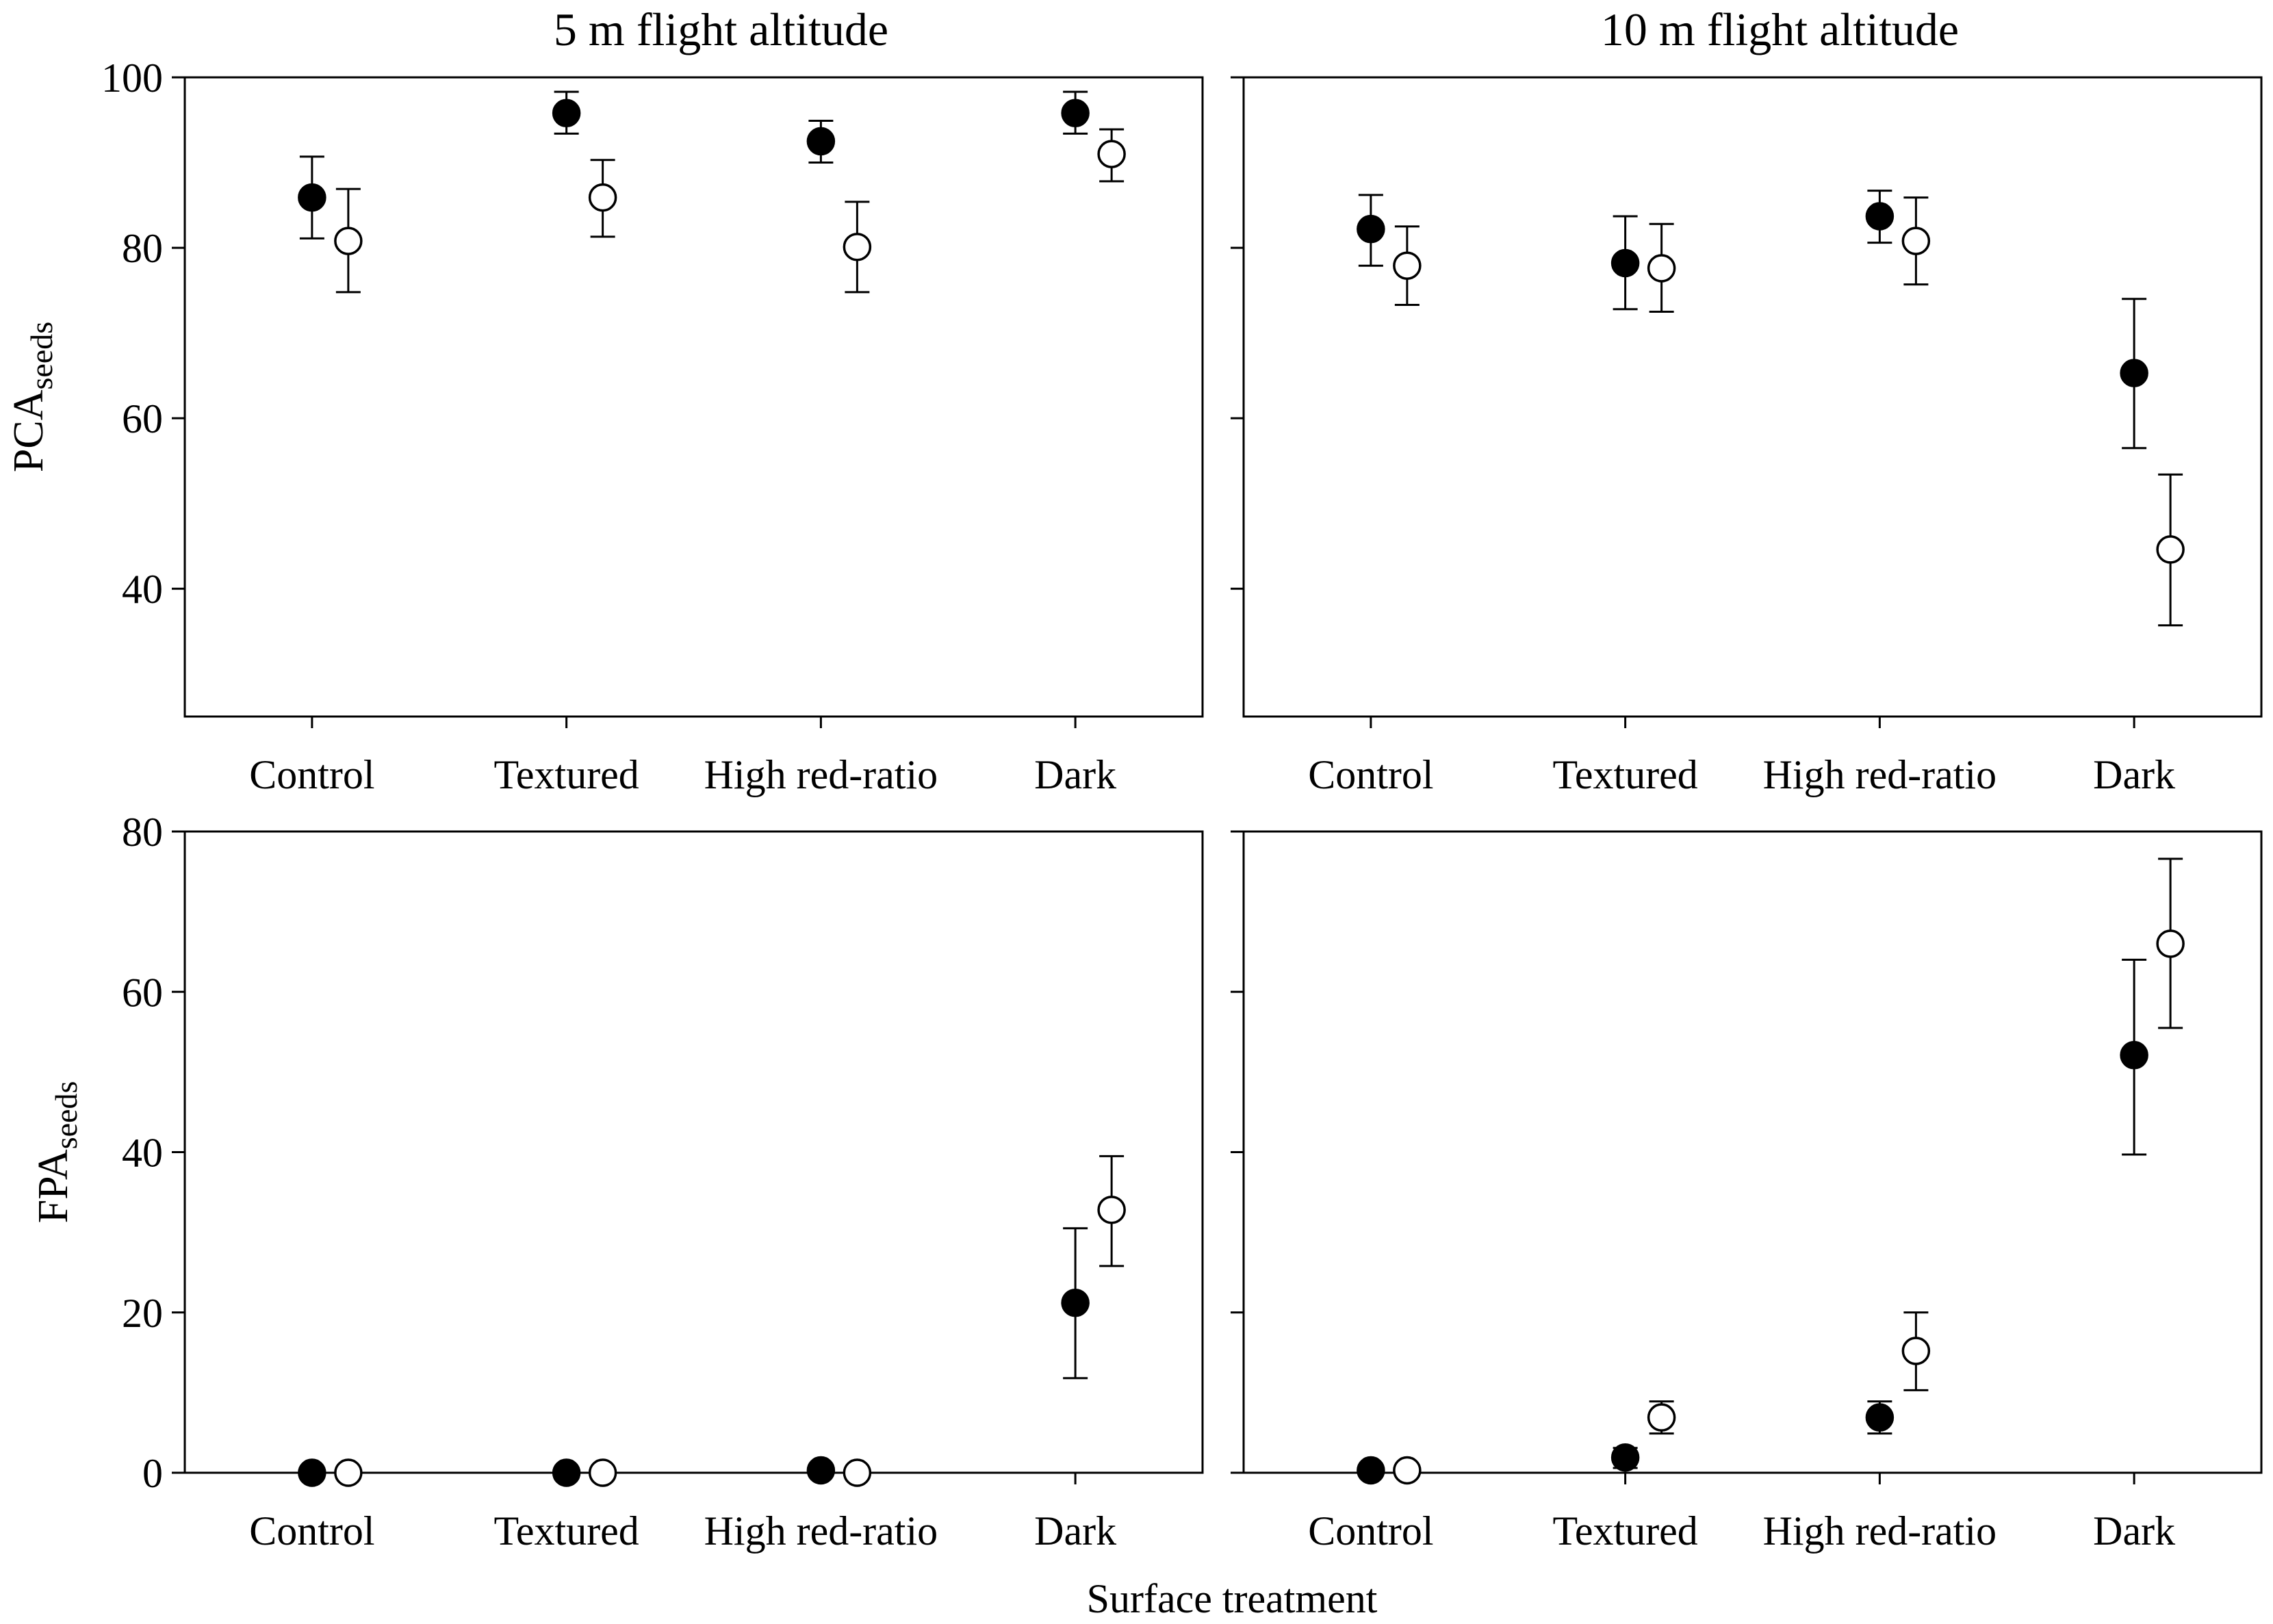 The width and height of the screenshot is (2273, 1624). What do you see at coordinates (142, 1313) in the screenshot?
I see `y-tick-label: 20` at bounding box center [142, 1313].